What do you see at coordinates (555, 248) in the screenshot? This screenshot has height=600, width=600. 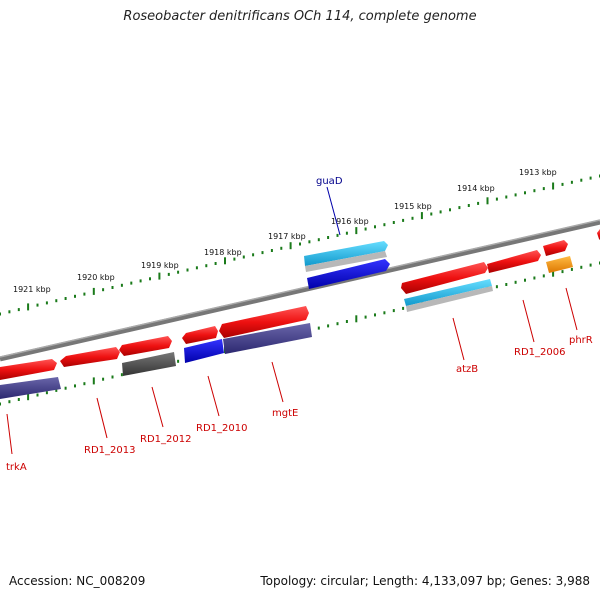 I see `gene-phrR` at bounding box center [555, 248].